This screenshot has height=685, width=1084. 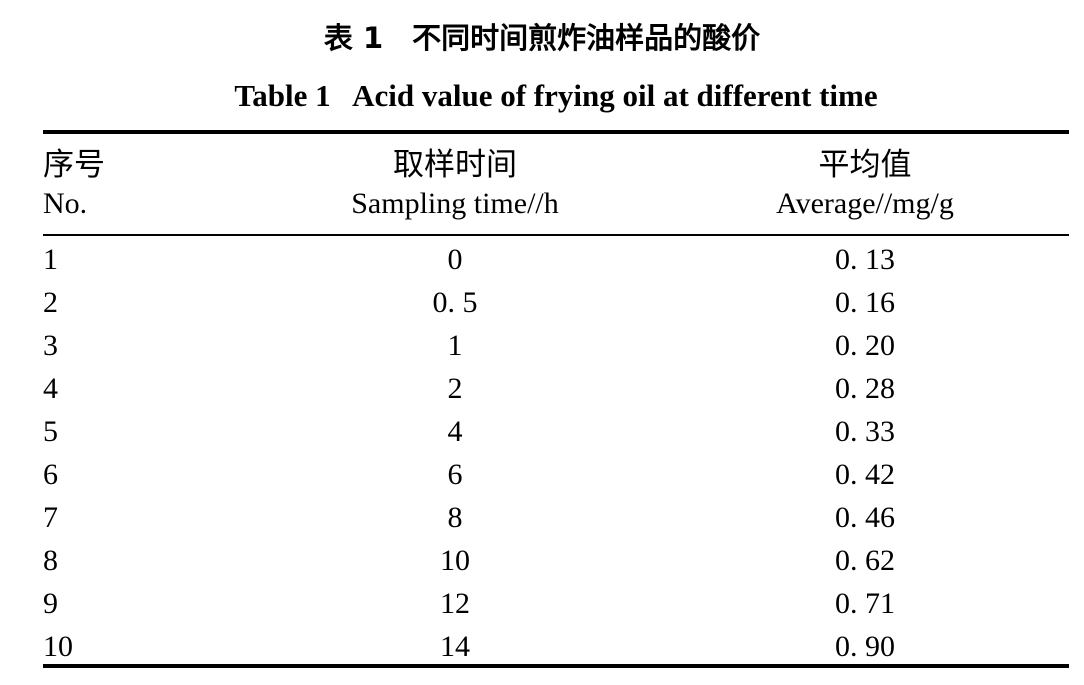 I want to click on table-row: 6 6 0. 42, so click(x=556, y=474).